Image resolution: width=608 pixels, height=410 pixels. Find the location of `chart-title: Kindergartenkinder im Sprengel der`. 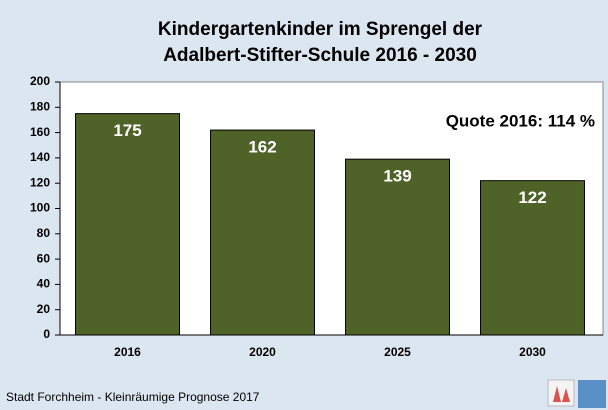

chart-title: Kindergartenkinder im Sprengel der is located at coordinates (320, 29).